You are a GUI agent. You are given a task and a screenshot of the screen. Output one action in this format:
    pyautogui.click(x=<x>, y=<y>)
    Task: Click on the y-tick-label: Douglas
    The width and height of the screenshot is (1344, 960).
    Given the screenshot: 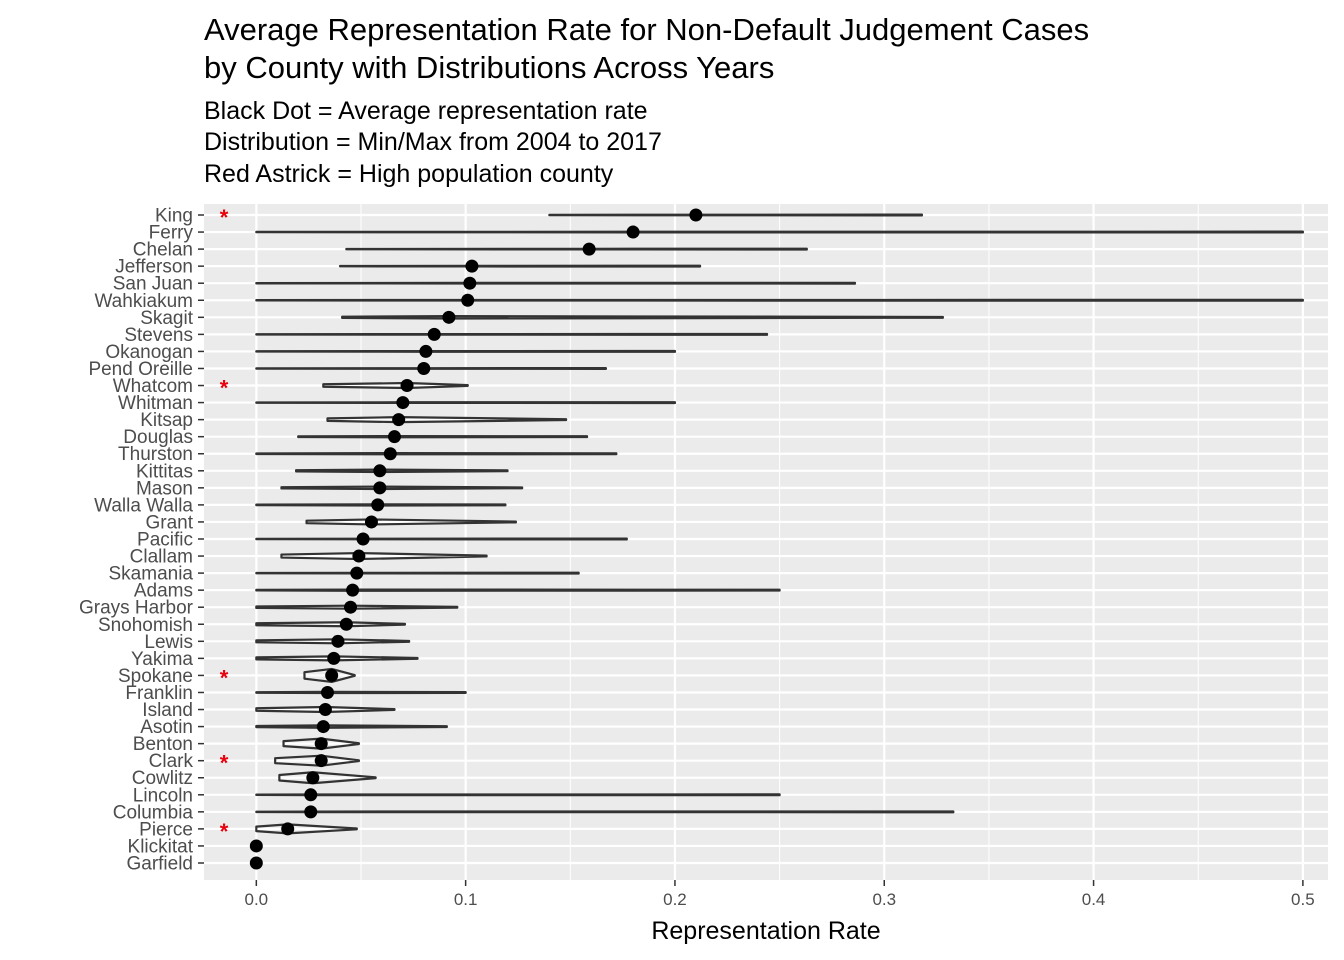 What is the action you would take?
    pyautogui.click(x=158, y=437)
    